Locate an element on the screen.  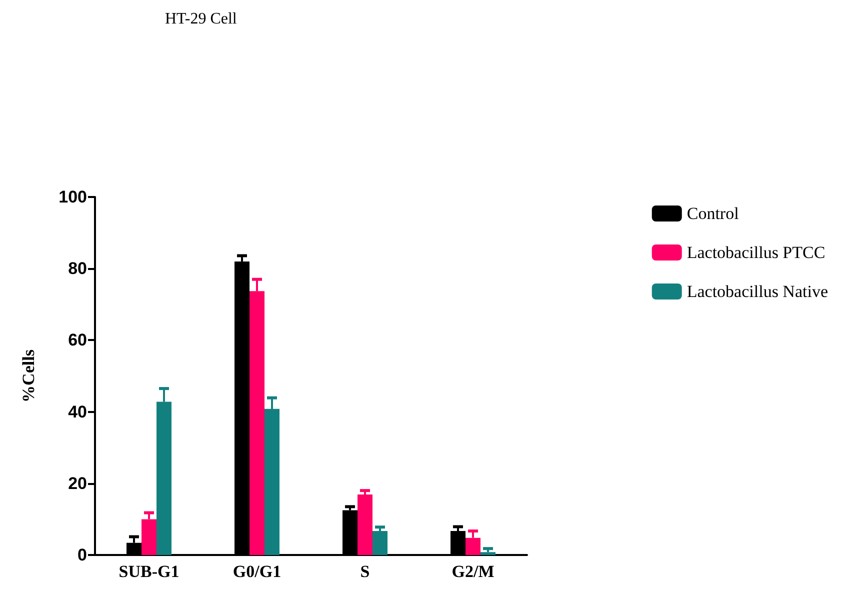
x-tick-label: SUB-G1 is located at coordinates (149, 571).